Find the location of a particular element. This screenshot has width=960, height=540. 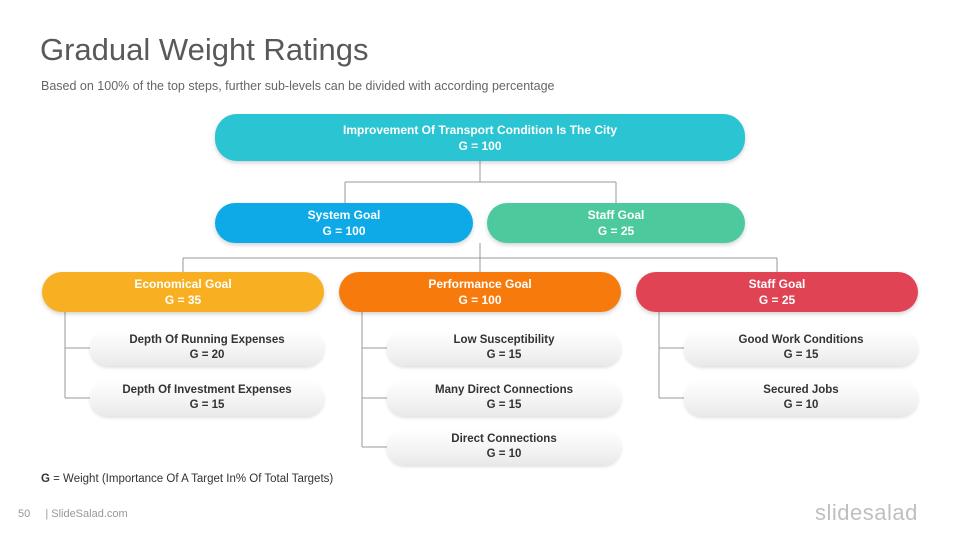

footer-site: | SlideSalad.com is located at coordinates (86, 514).